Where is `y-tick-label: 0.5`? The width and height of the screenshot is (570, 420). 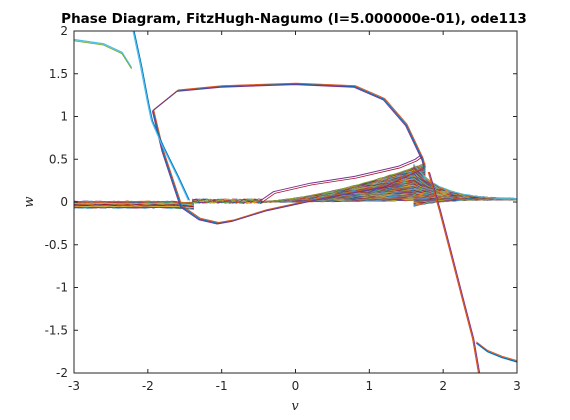
y-tick-label: 0.5 is located at coordinates (58, 159).